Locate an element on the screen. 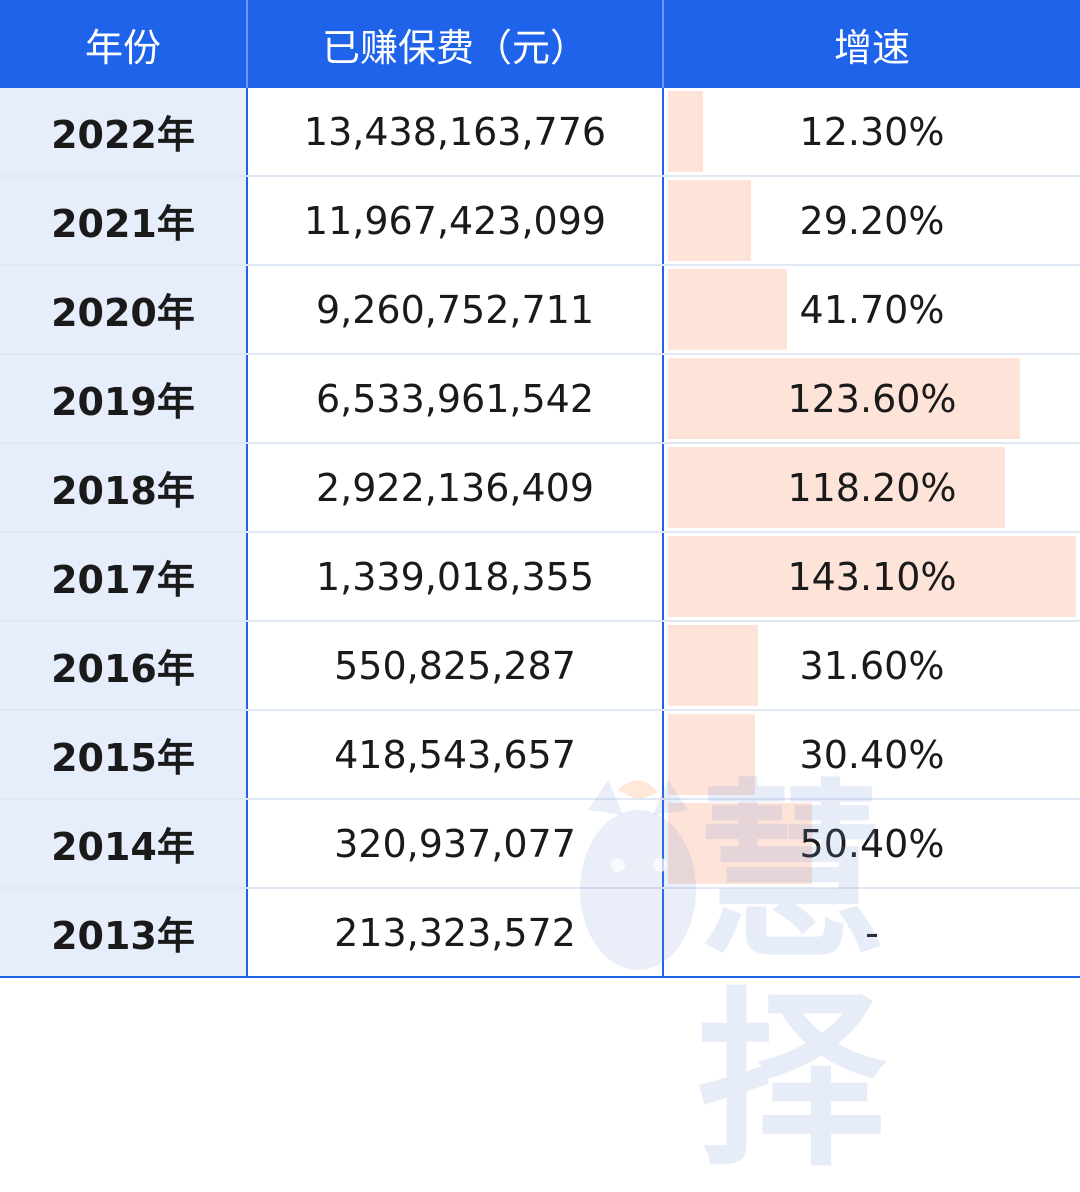  growth-cell: 31.60% is located at coordinates (871, 666).